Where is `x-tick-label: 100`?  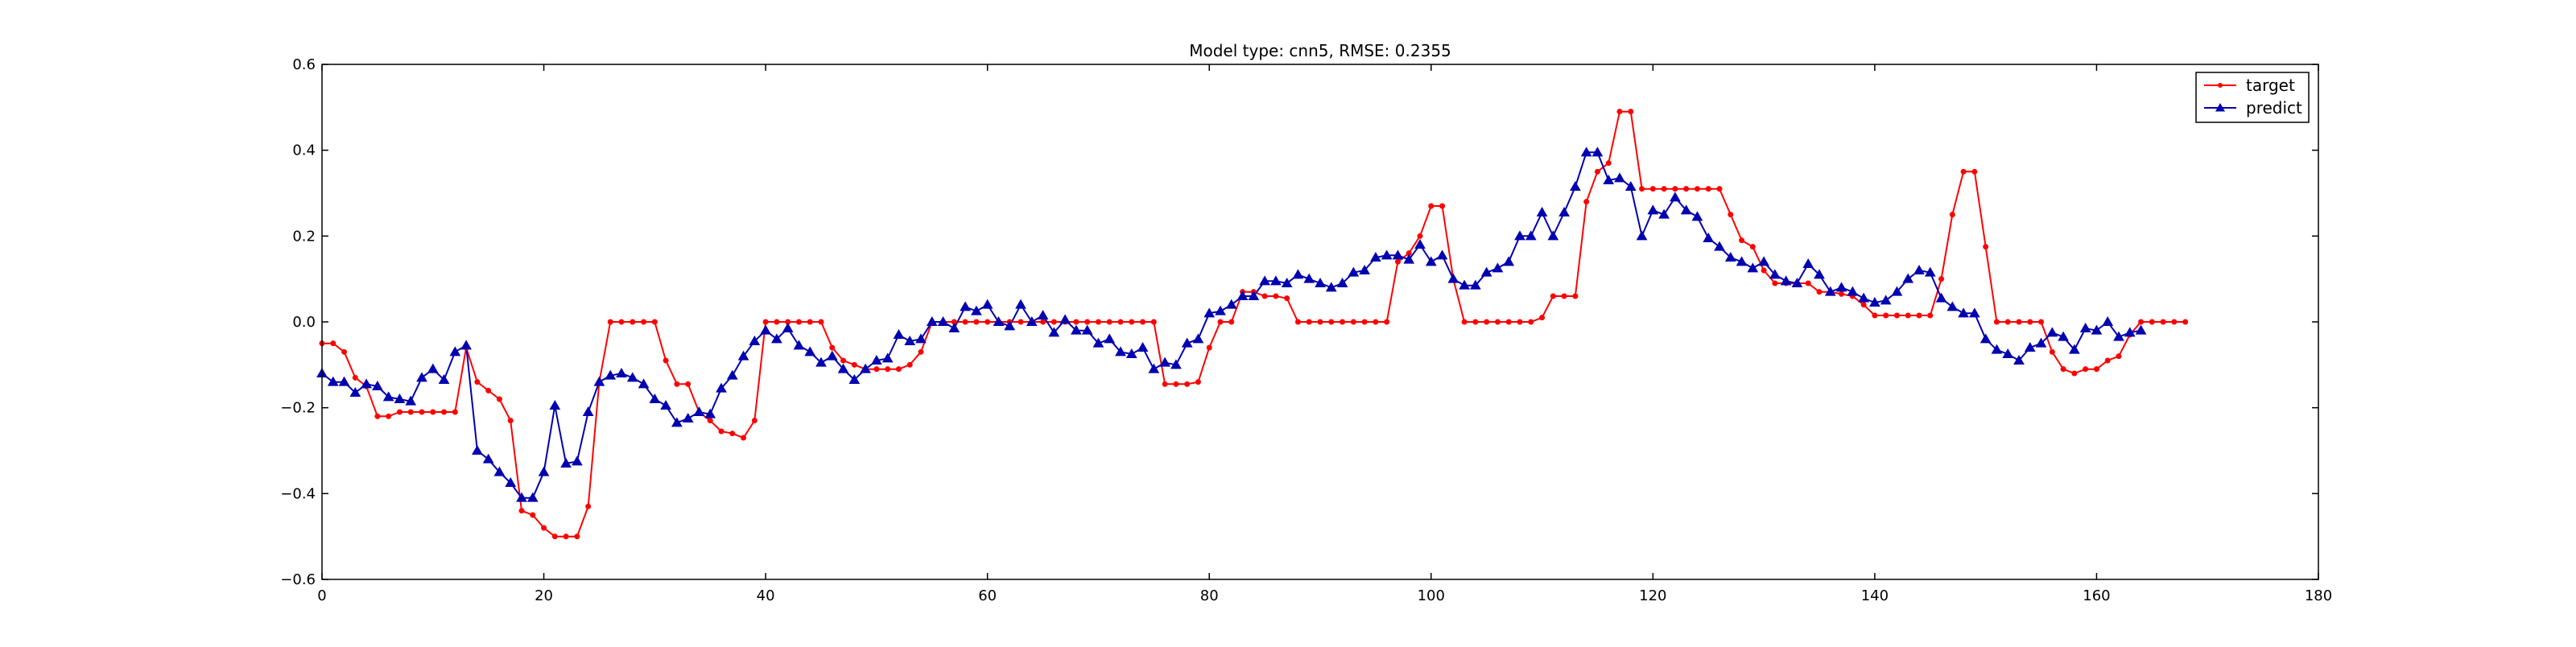
x-tick-label: 100 is located at coordinates (1431, 595).